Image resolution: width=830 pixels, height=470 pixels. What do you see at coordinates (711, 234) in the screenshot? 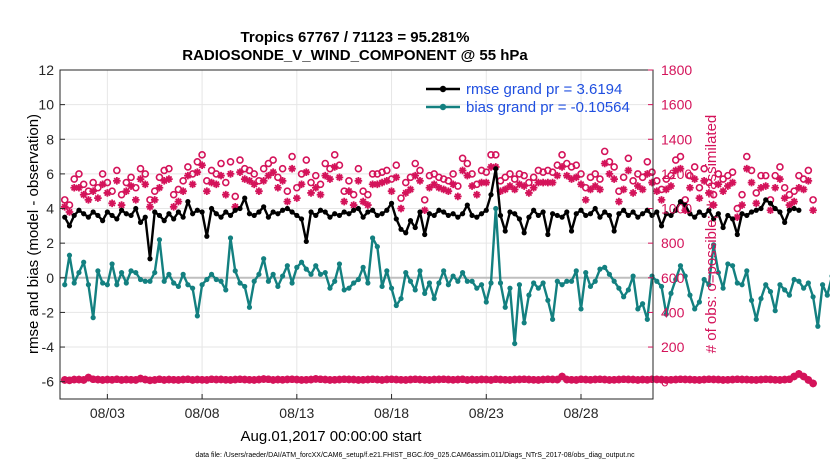
I see `y2-axis-label: # of obs: o=possible; ∗=assimilated` at bounding box center [711, 234].